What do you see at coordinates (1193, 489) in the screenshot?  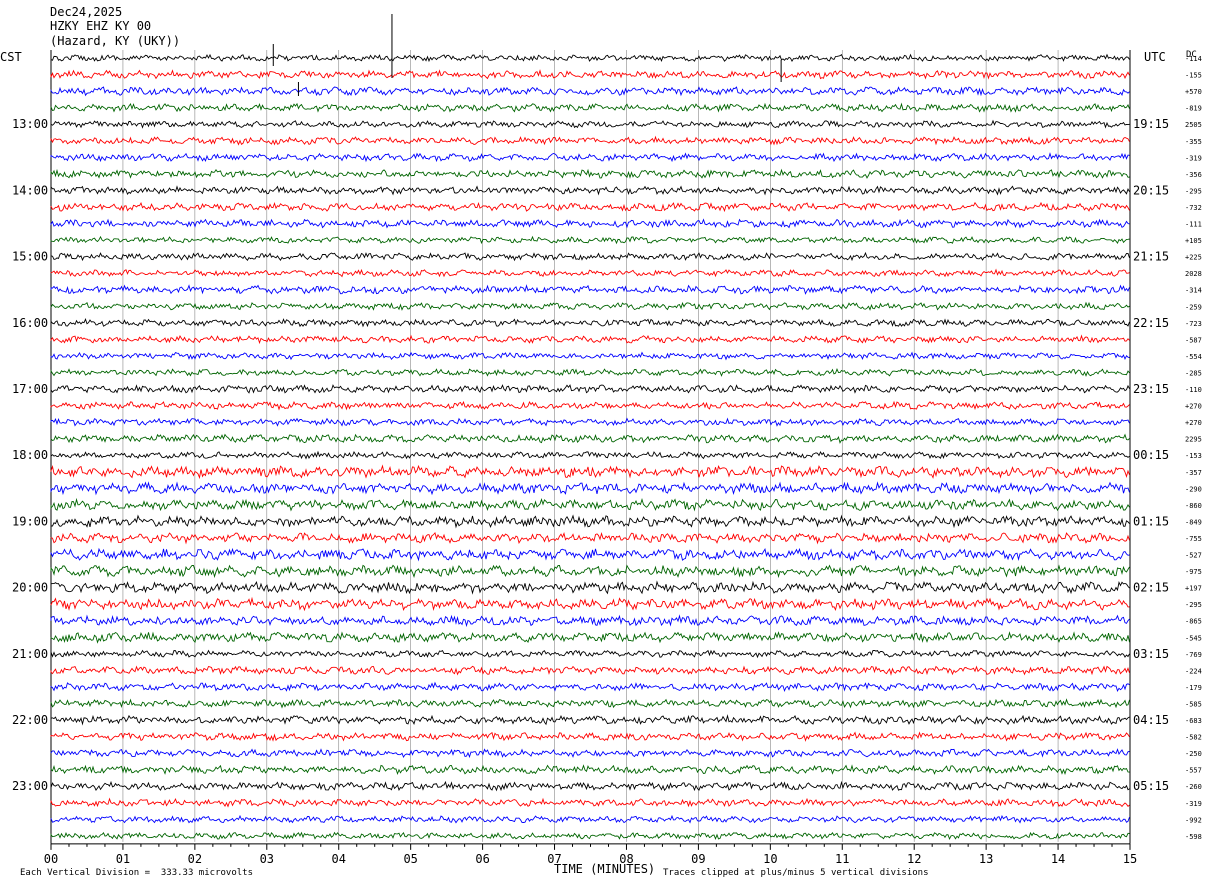 I see `dc-offset-label: -290` at bounding box center [1193, 489].